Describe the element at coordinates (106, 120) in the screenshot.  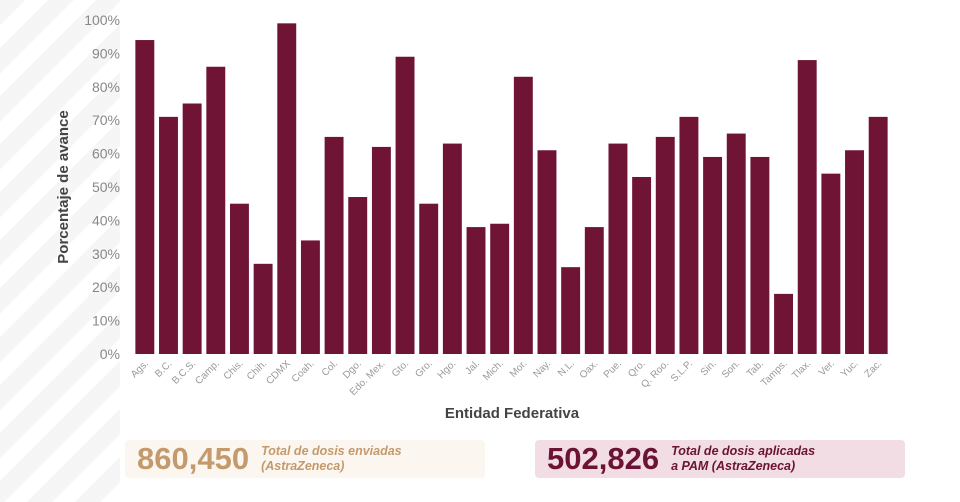
I see `y-tick-label: 70%` at that location.